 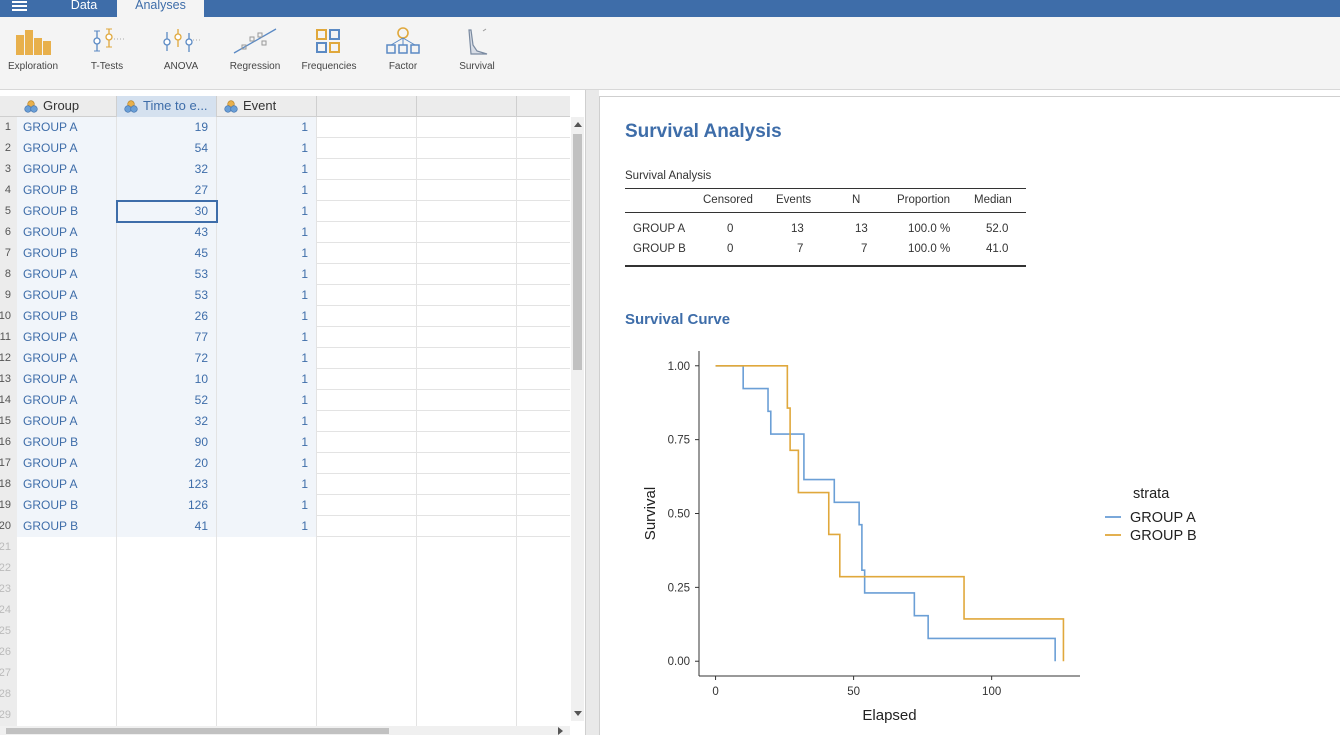 I want to click on row-number: 27, so click(x=8, y=673).